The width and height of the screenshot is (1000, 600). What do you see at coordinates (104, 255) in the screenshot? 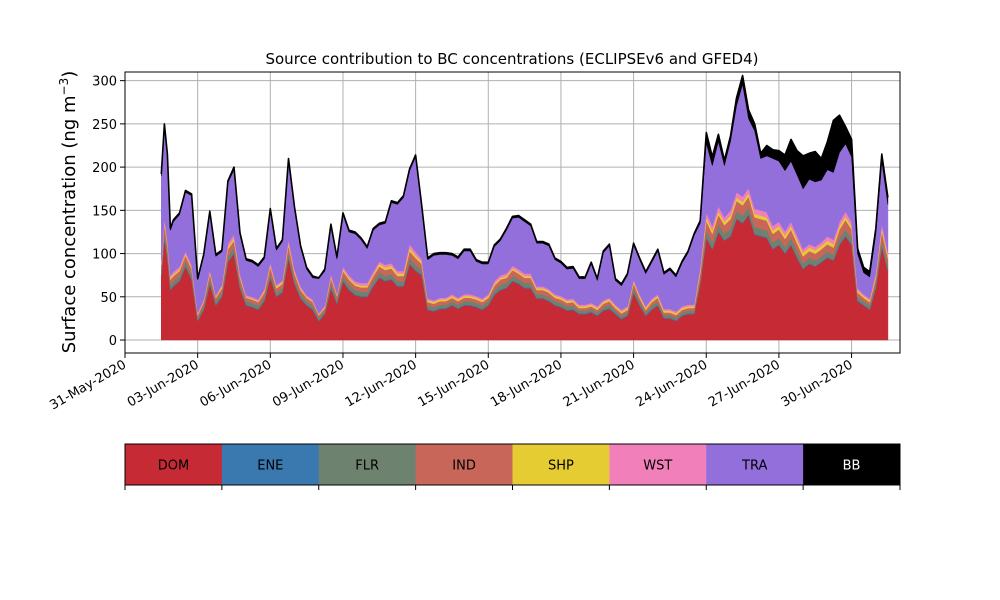
I see `y-tick-label: 100` at bounding box center [104, 255].